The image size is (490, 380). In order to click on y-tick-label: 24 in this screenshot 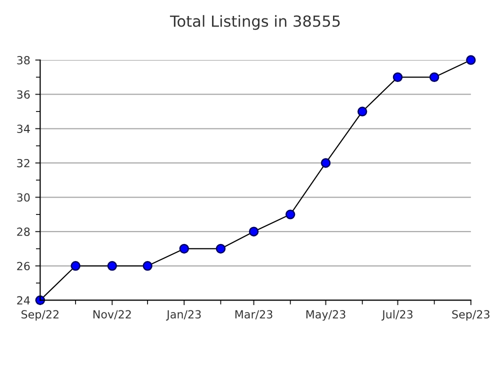, I will do `click(23, 300)`.